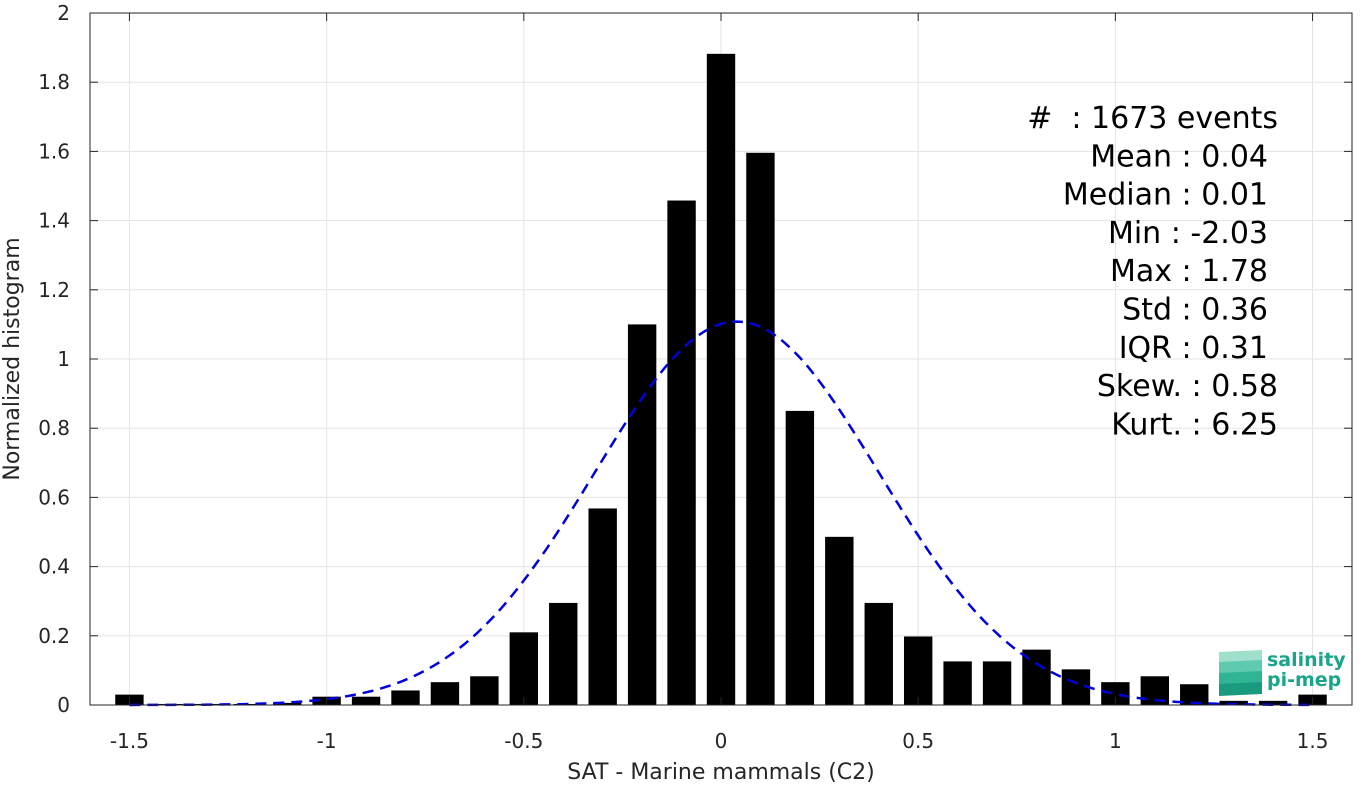 The height and width of the screenshot is (785, 1367). What do you see at coordinates (54, 567) in the screenshot?
I see `y-tick-label: 0.4` at bounding box center [54, 567].